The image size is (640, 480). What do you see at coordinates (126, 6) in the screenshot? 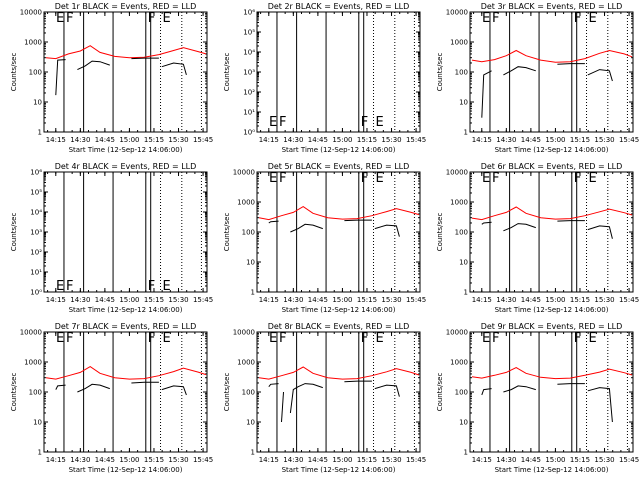
I see `panel-title: Det 1r BLACK = Events, RED = LLD` at bounding box center [126, 6].